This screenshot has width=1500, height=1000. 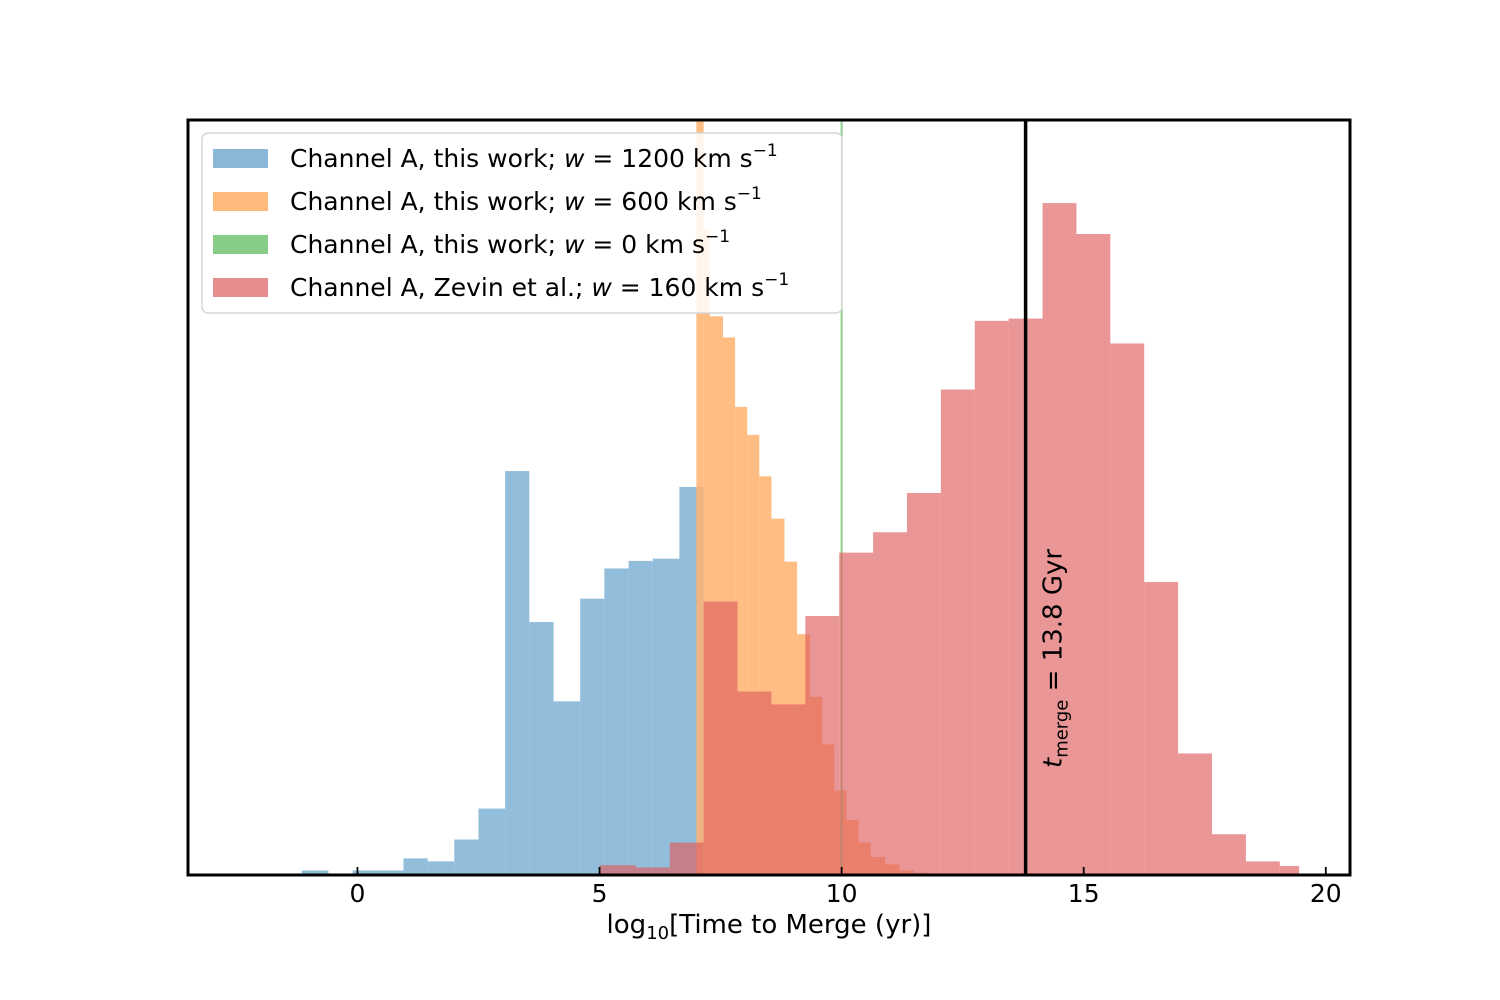 I want to click on x-tick-label: 20, so click(x=1326, y=893).